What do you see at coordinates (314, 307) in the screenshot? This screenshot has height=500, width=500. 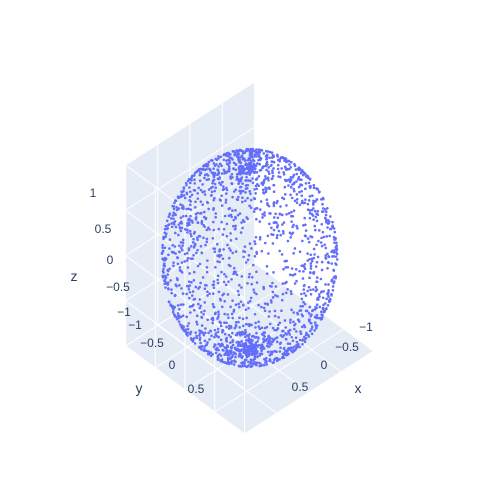 I see `floor-grid-y` at bounding box center [314, 307].